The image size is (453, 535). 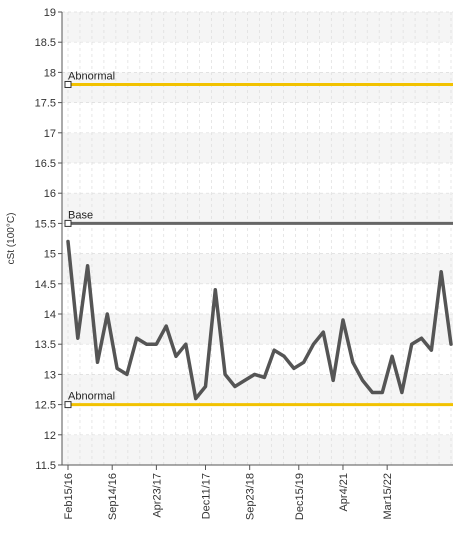 What do you see at coordinates (206, 496) in the screenshot?
I see `x-tick-label: Dec11/17` at bounding box center [206, 496].